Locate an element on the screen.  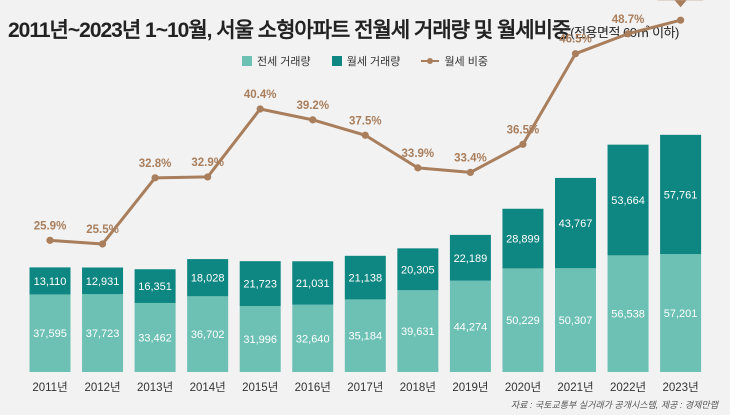
jeonse-value-label: 33,462 is located at coordinates (155, 338).